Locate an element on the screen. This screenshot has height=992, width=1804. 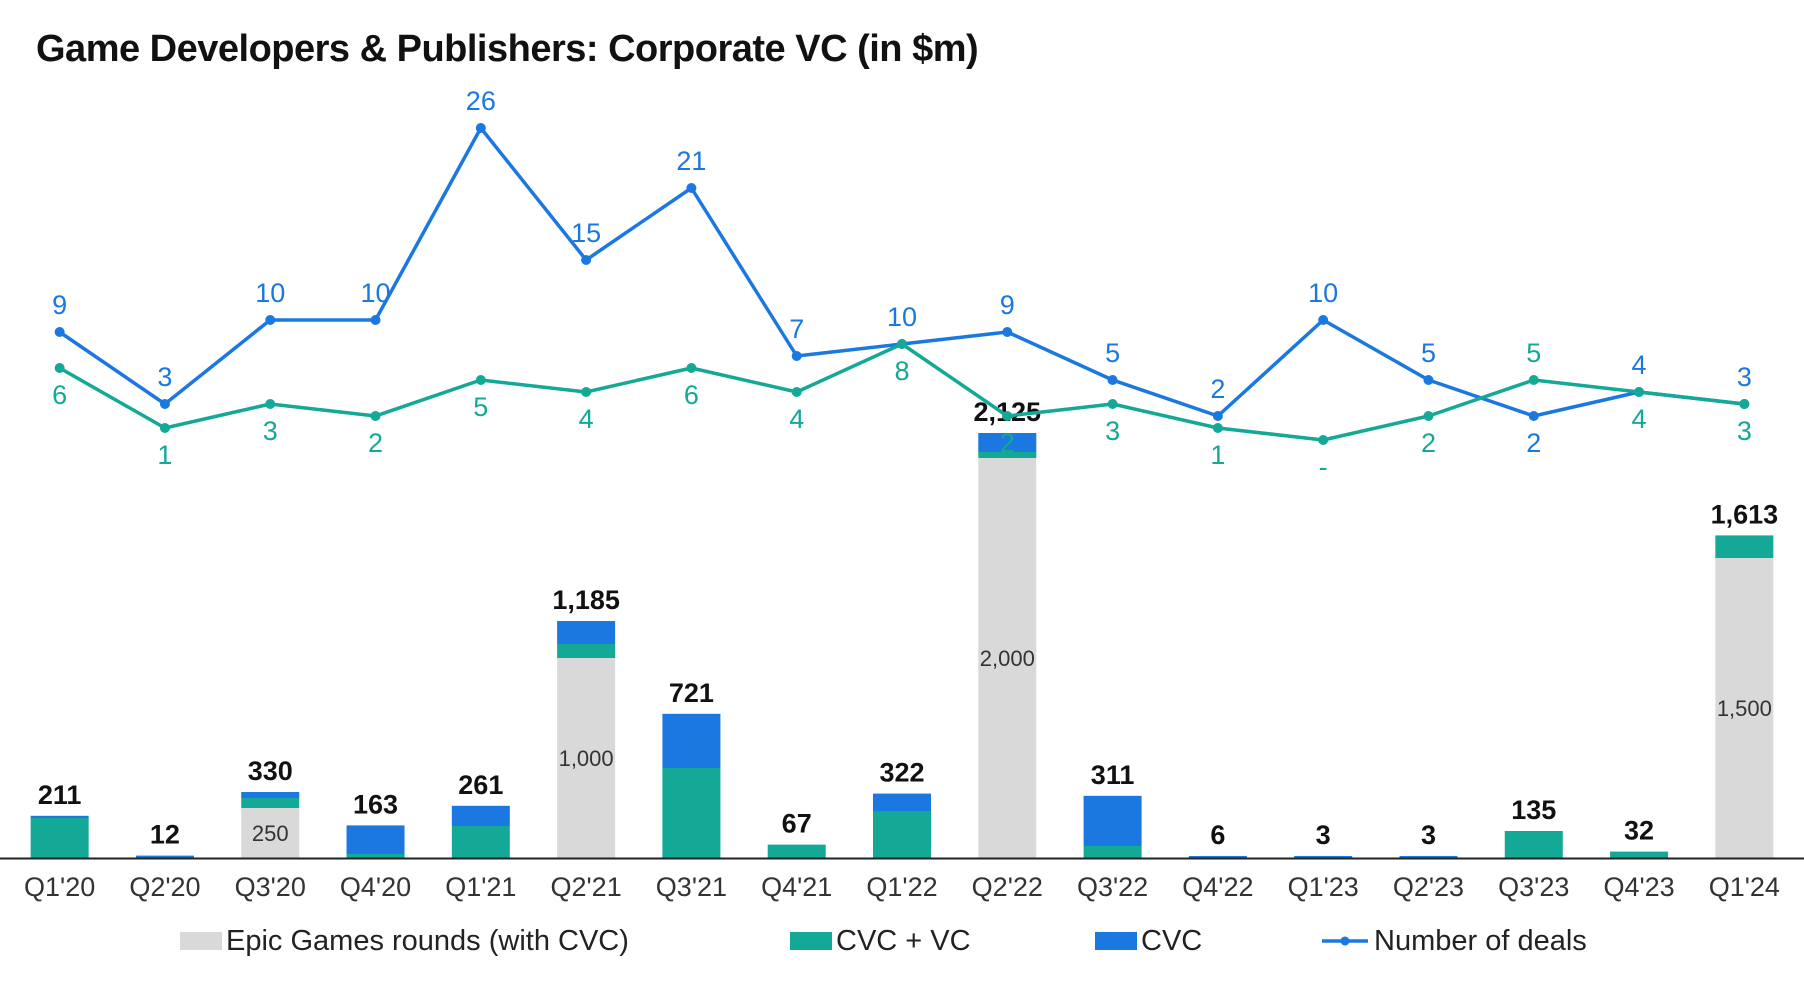
epic-value-label: 1,000 is located at coordinates (586, 758).